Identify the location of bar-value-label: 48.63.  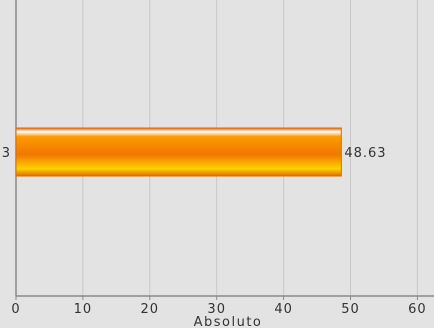
(365, 153).